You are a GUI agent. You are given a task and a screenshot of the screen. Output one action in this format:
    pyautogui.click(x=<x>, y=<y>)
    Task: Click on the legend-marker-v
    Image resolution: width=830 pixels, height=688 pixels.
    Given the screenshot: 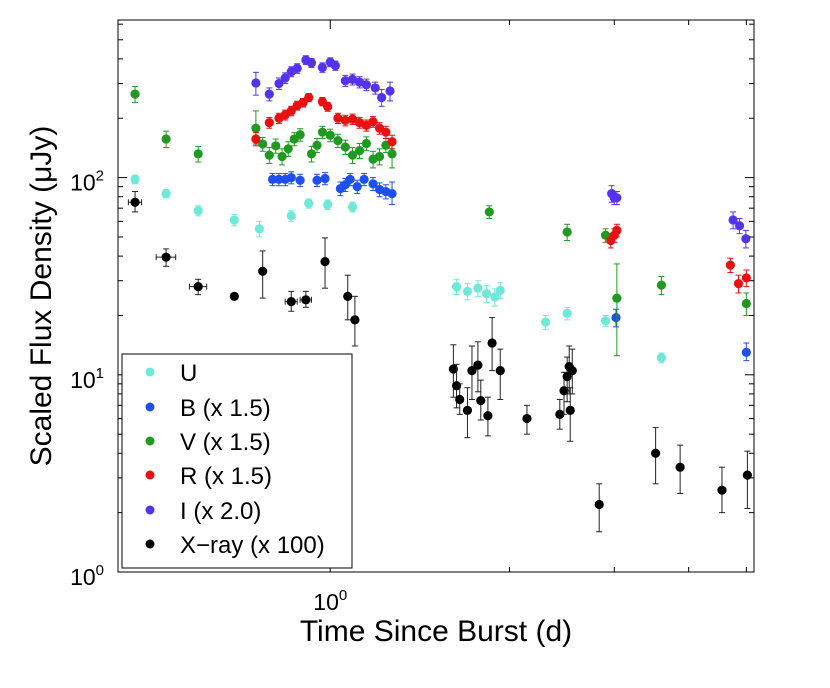 What is the action you would take?
    pyautogui.click(x=150, y=441)
    